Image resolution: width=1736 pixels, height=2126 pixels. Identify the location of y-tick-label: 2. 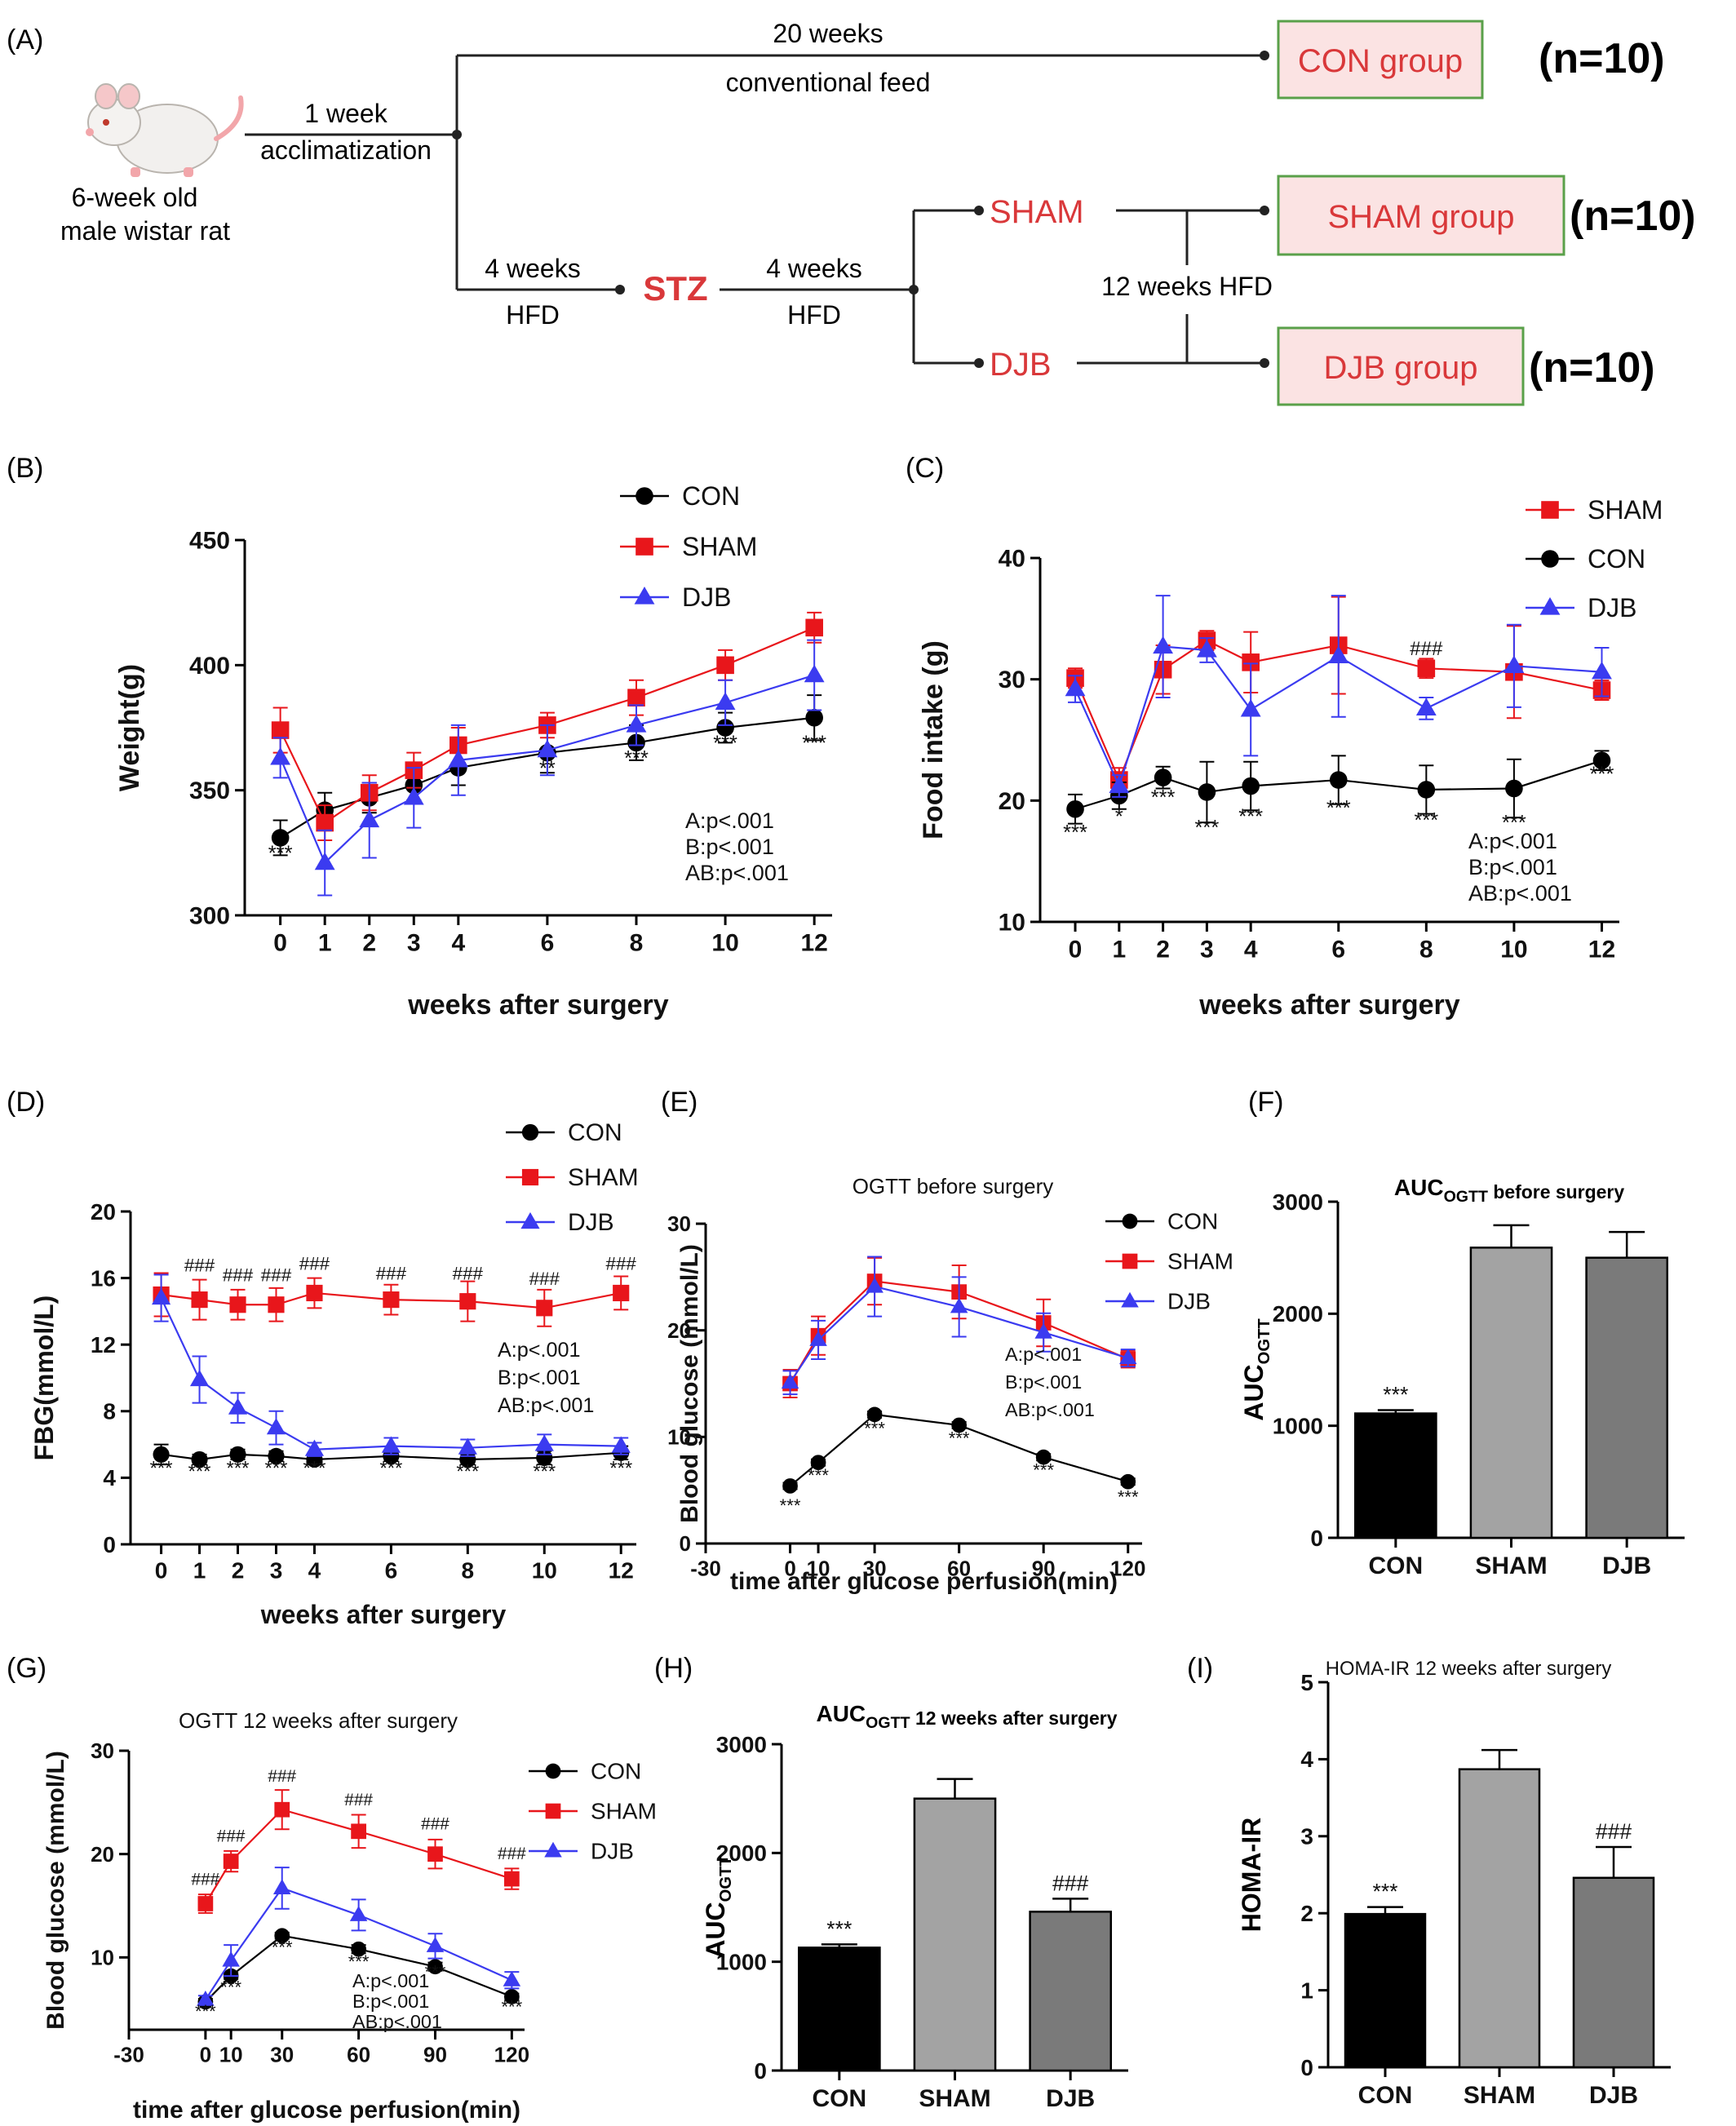
(1306, 1913).